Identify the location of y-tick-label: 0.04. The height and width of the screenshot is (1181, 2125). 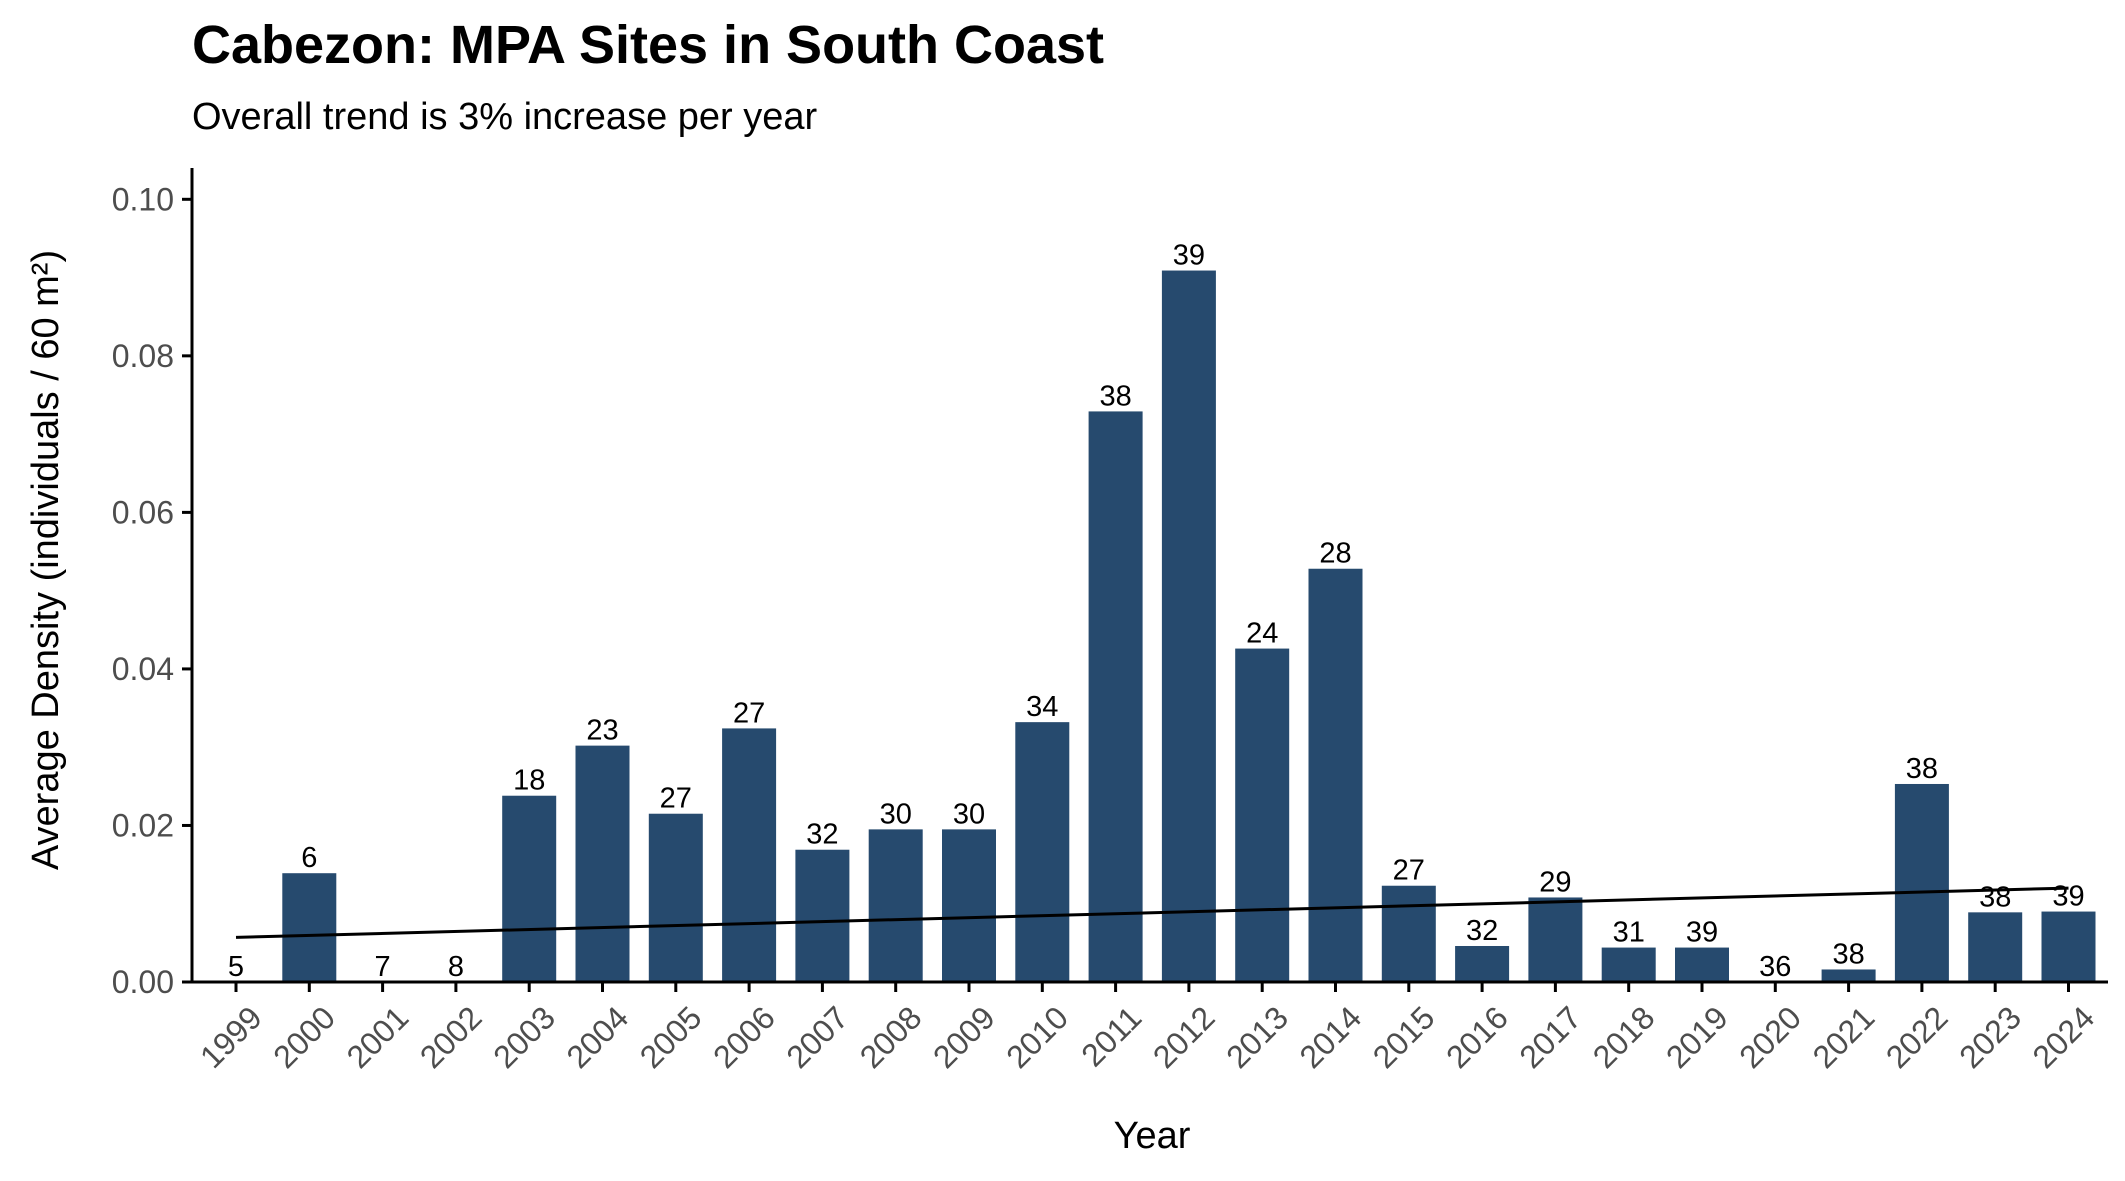
(143, 669).